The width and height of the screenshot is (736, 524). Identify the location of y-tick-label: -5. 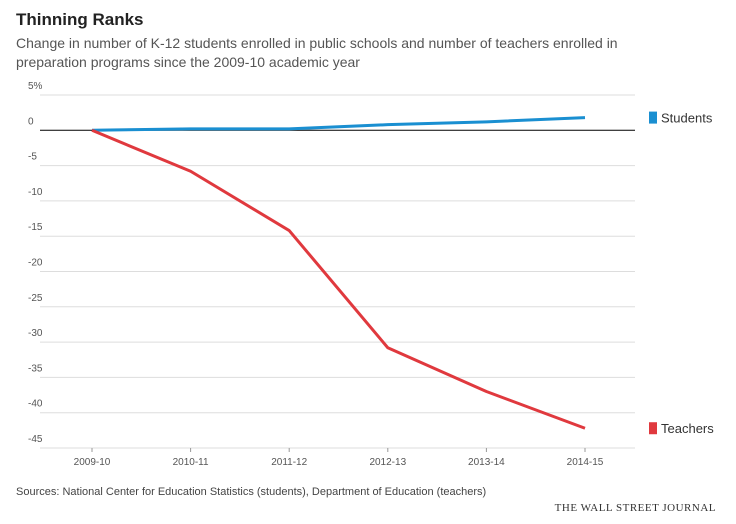
(32, 157).